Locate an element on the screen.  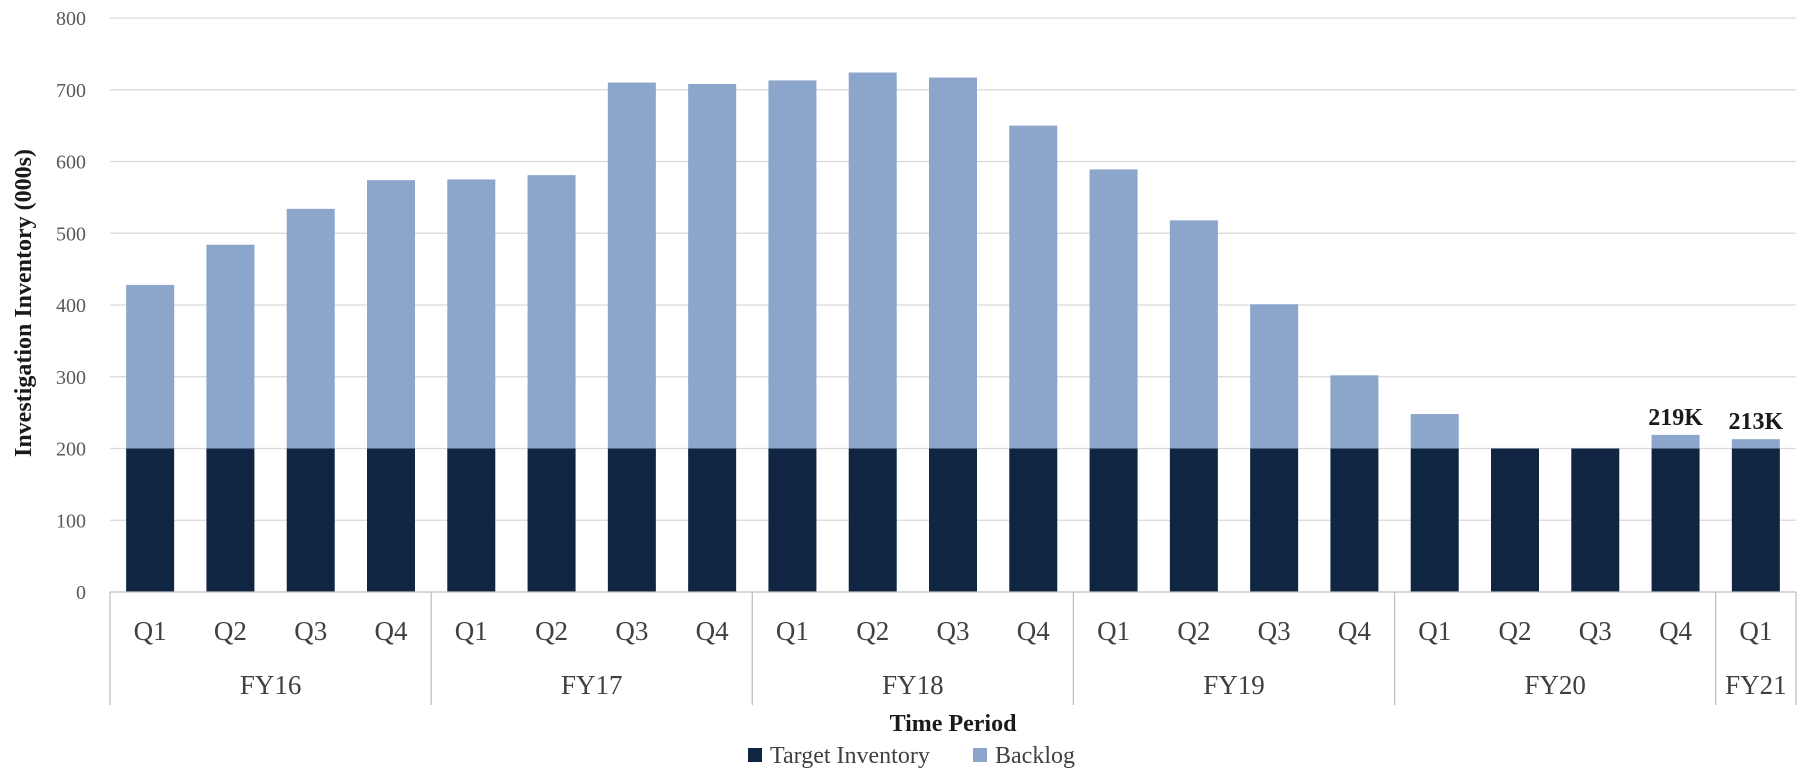
y-axis-ticks: 0 100 200 300 400 500 600 700 800 is located at coordinates (71, 306).